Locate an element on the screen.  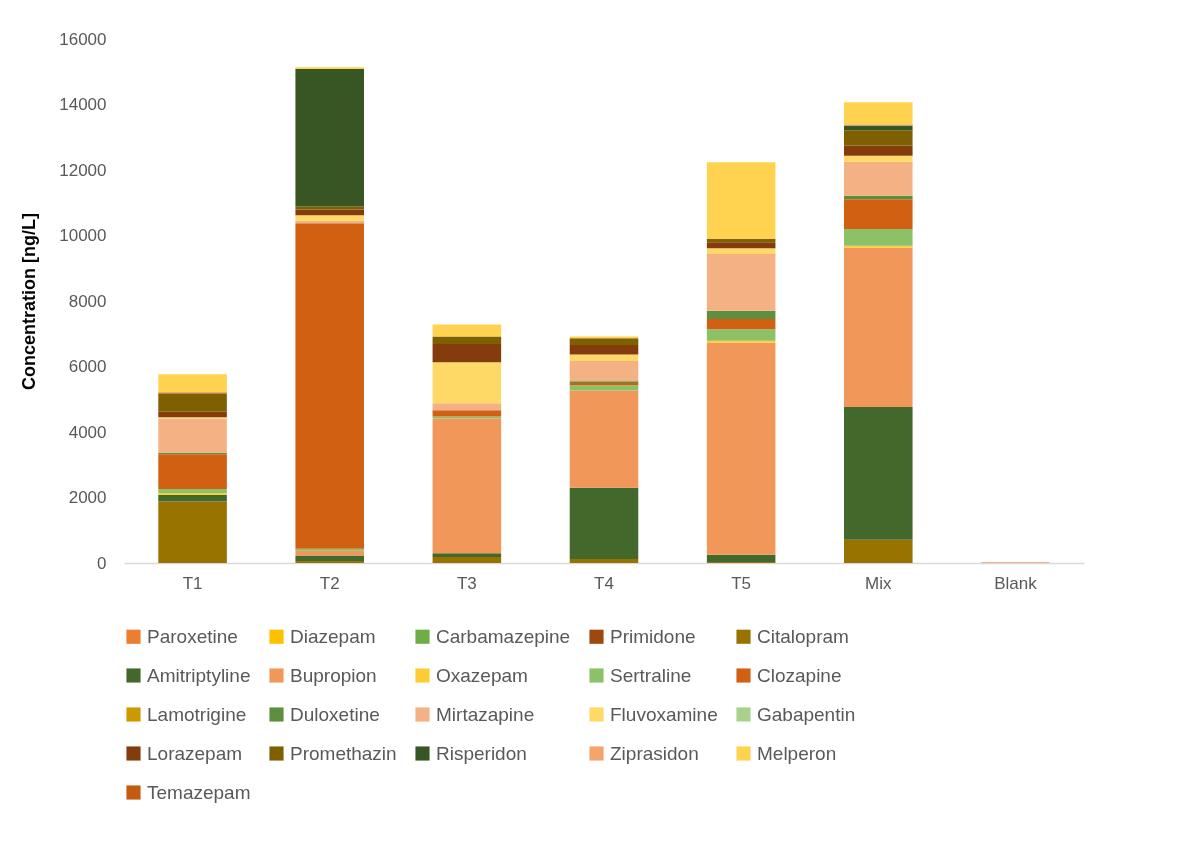
y-tick-label: 12000 is located at coordinates (83, 170).